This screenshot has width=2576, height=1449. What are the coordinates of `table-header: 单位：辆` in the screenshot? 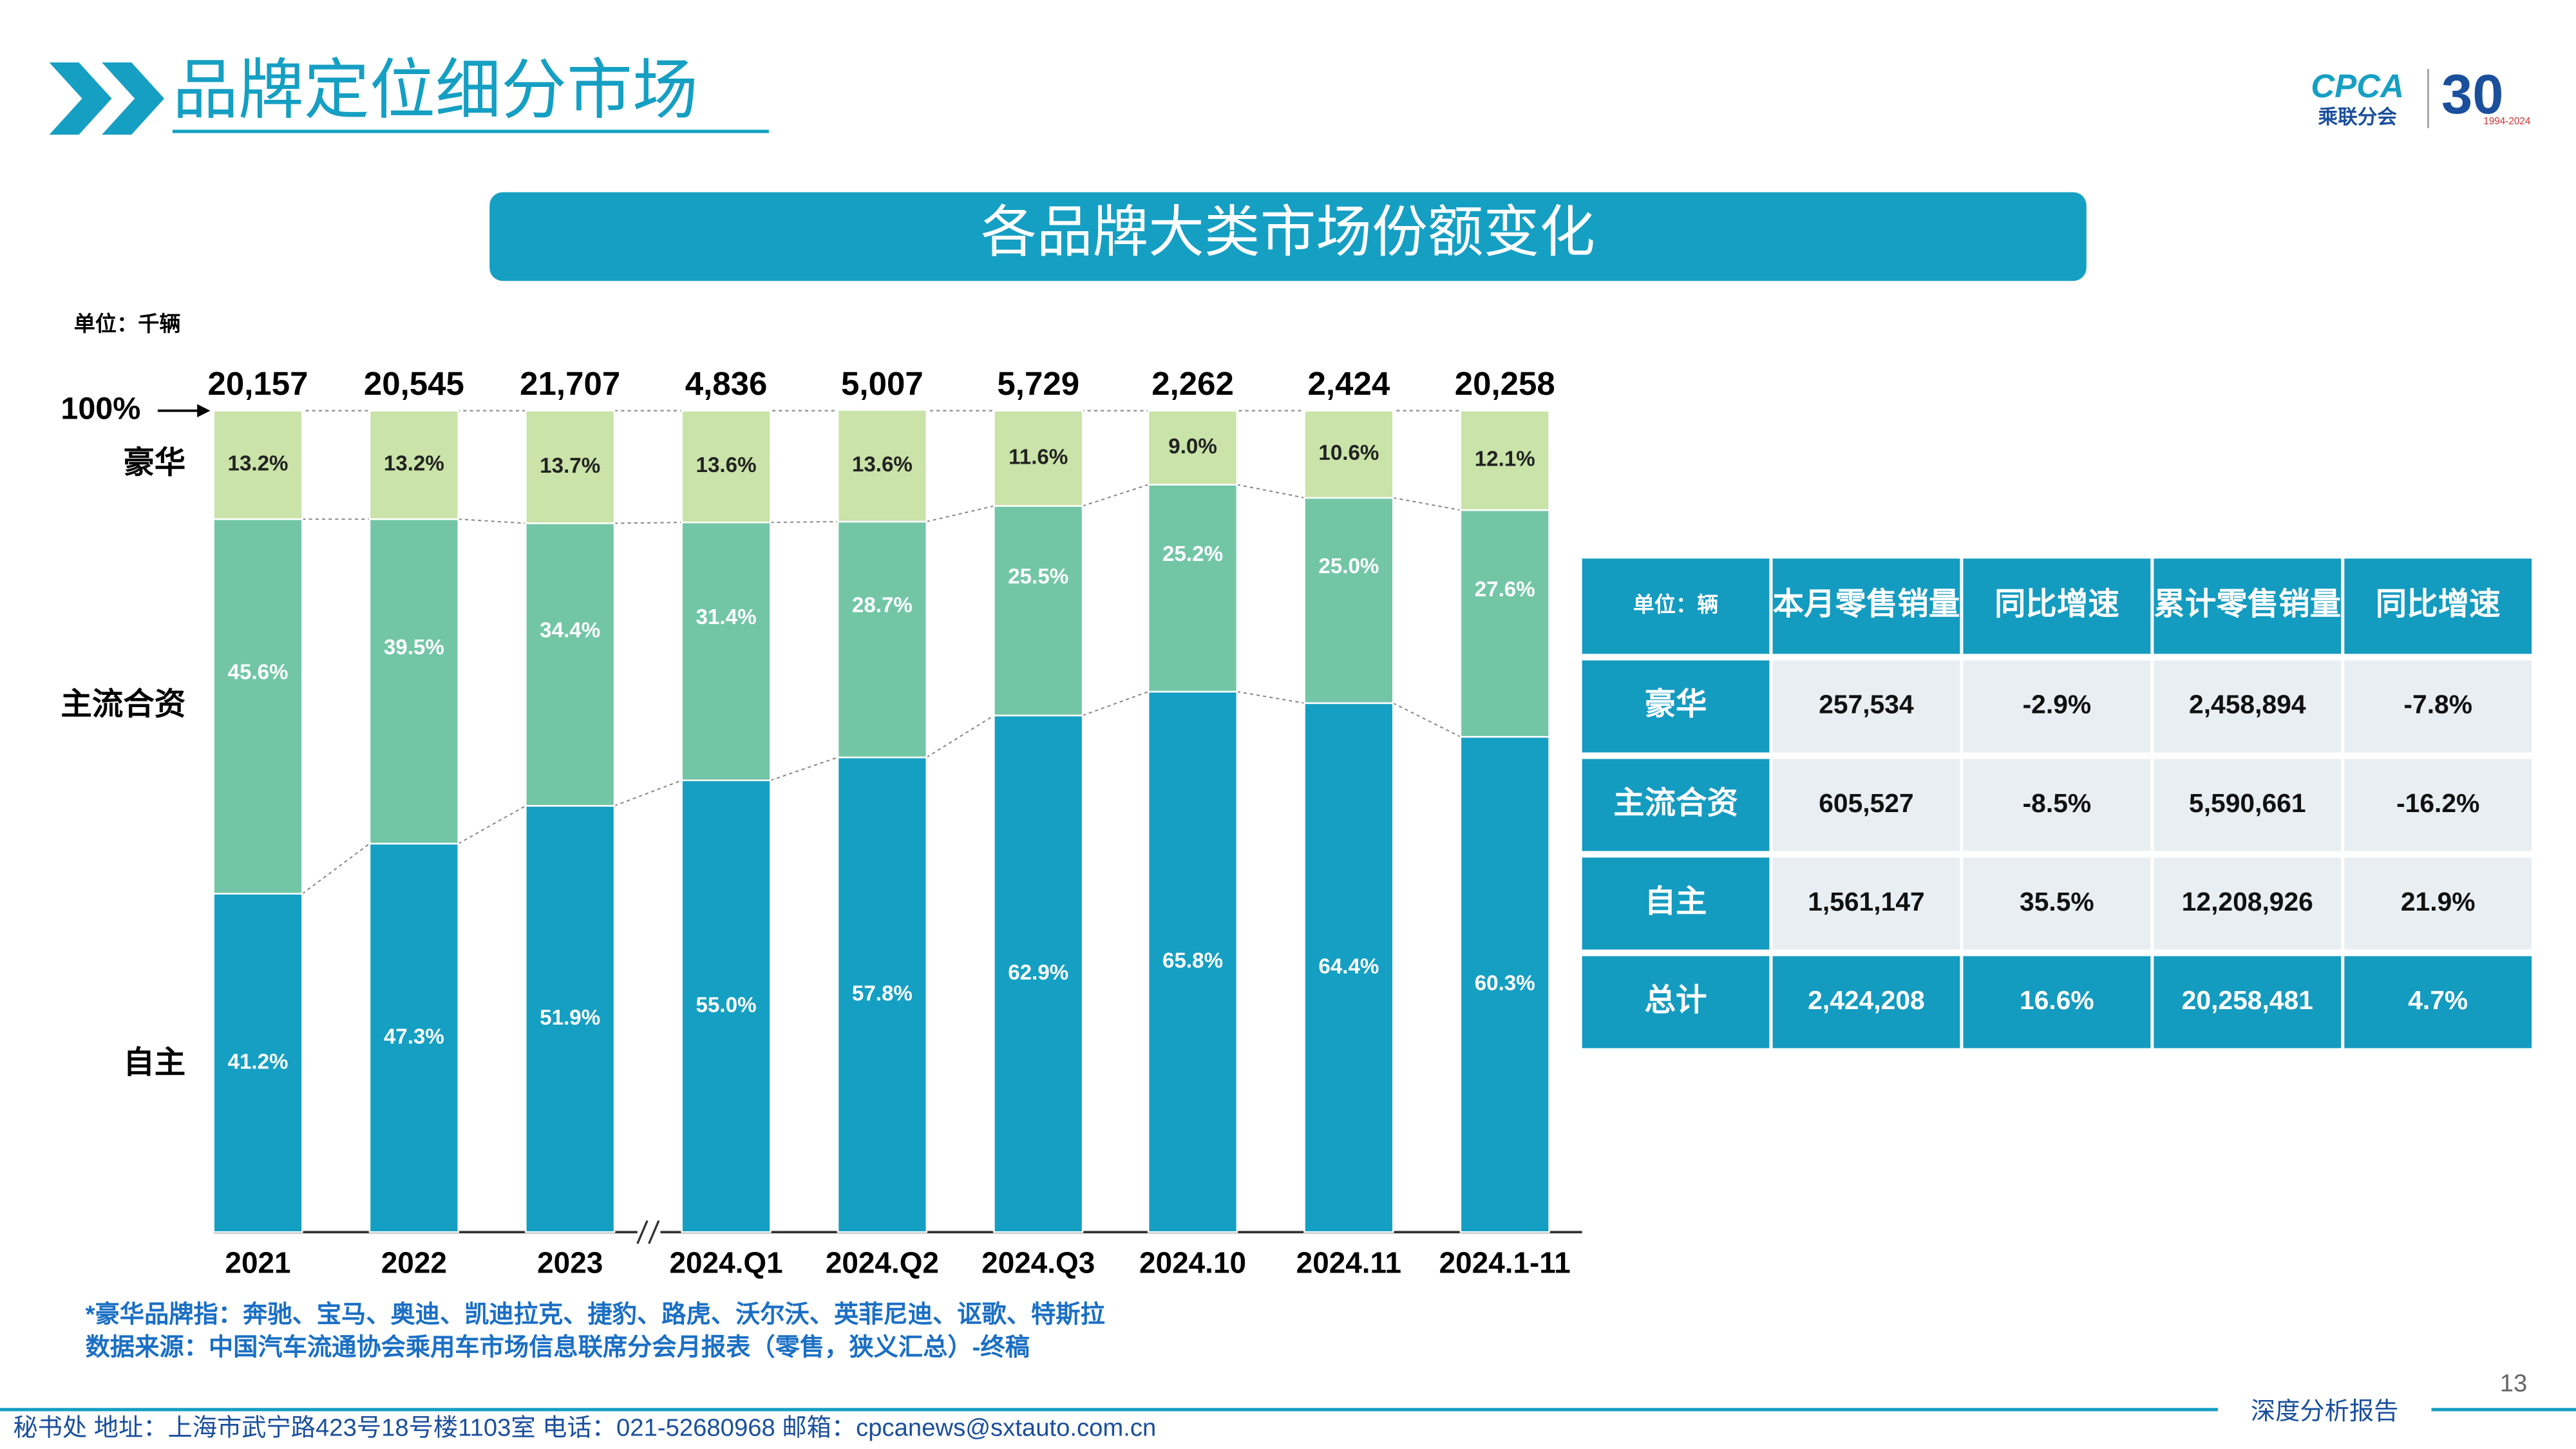 It's located at (1676, 604).